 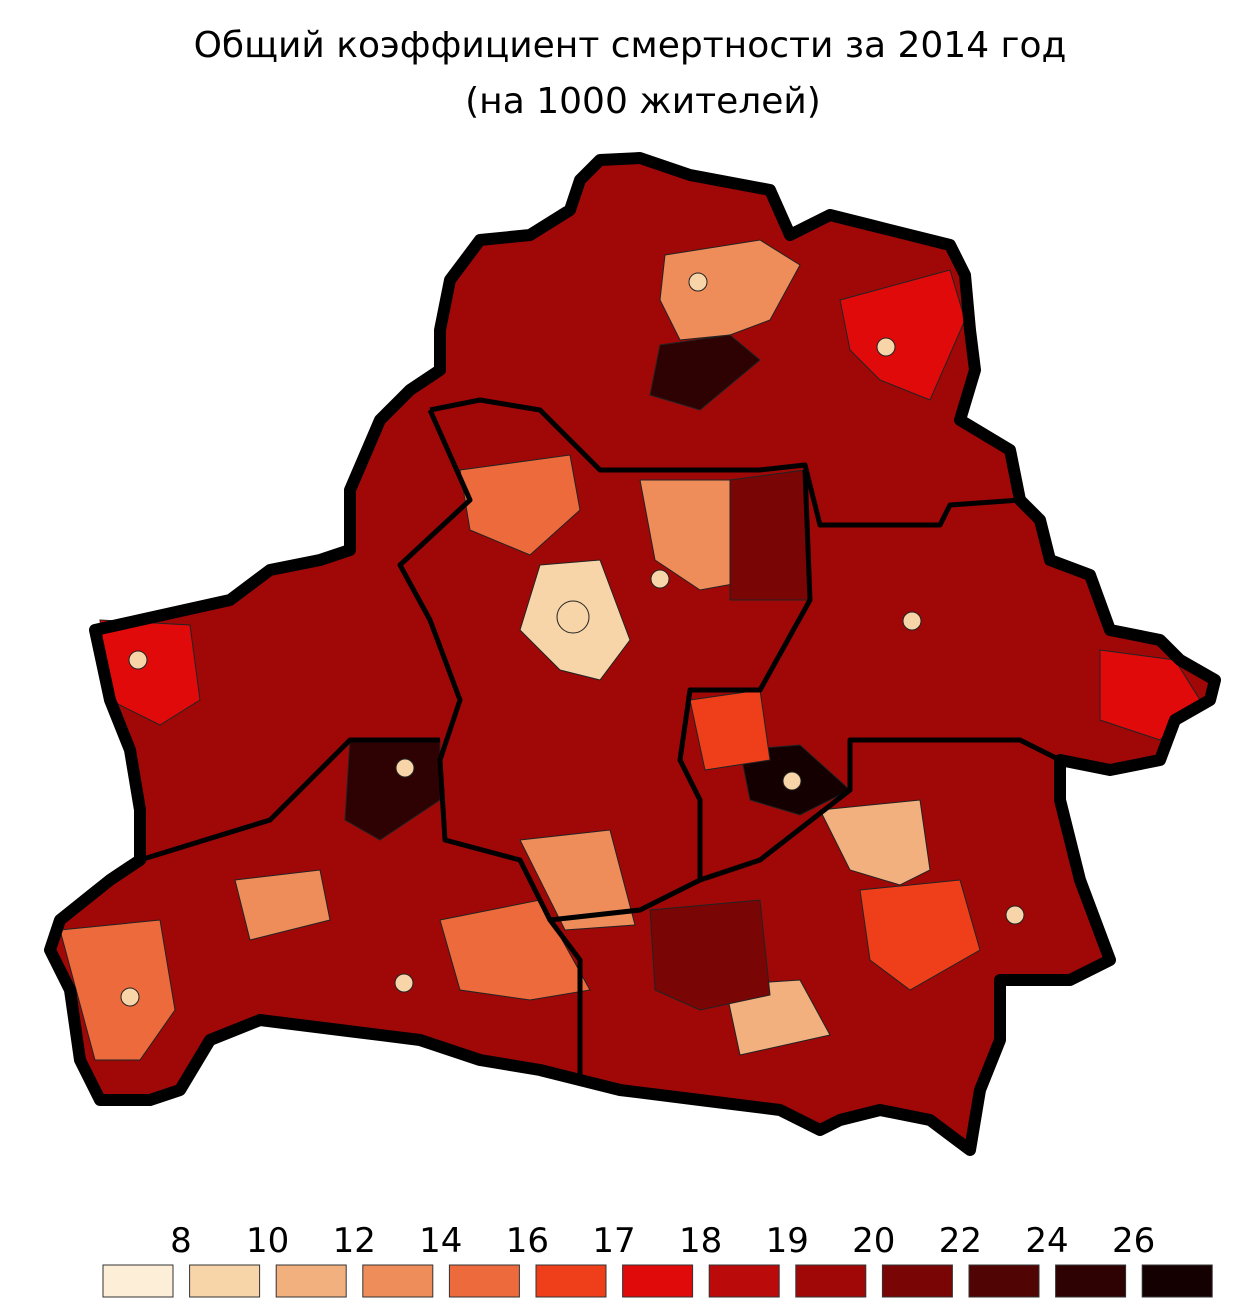 What do you see at coordinates (873, 1241) in the screenshot?
I see `legend-break: 20` at bounding box center [873, 1241].